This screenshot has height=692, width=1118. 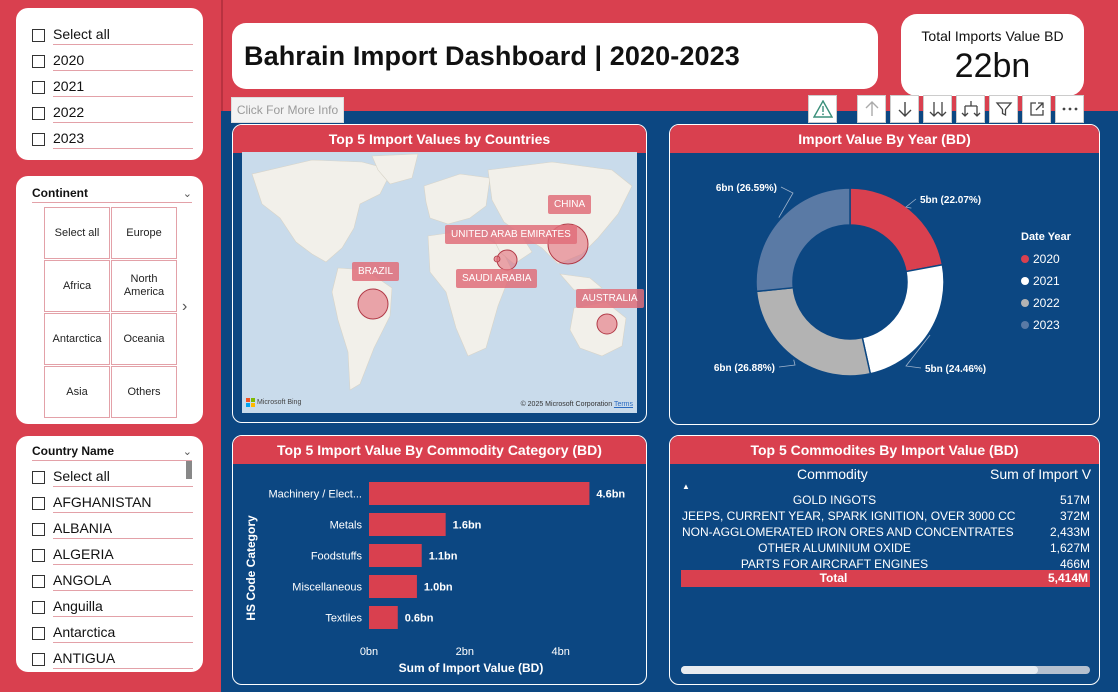 What do you see at coordinates (955, 369) in the screenshot?
I see `donut-data-label: 5bn (24.46%)` at bounding box center [955, 369].